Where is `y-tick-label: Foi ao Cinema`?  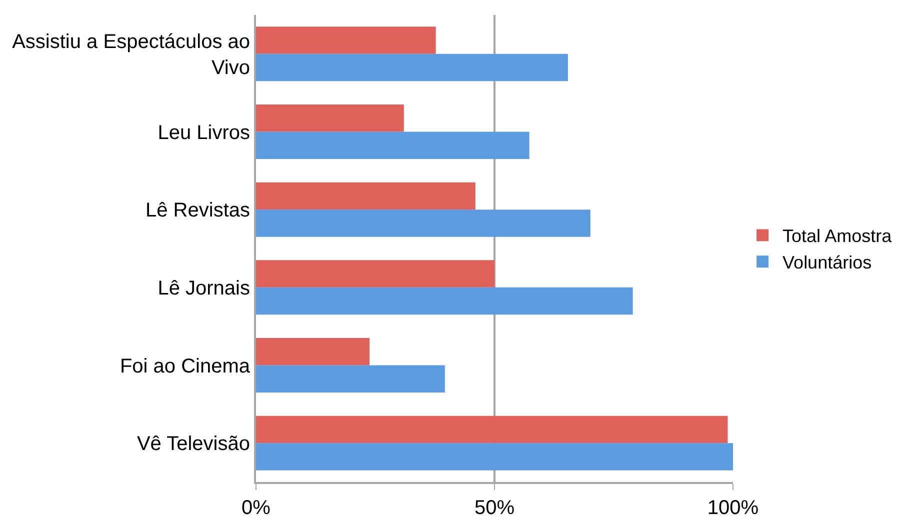
y-tick-label: Foi ao Cinema is located at coordinates (185, 366).